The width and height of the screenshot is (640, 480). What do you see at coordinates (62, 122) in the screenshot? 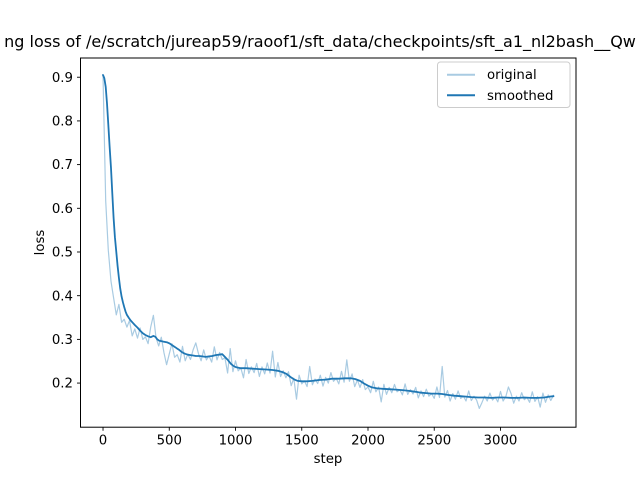
I see `y-tick-label: 0.8` at bounding box center [62, 122].